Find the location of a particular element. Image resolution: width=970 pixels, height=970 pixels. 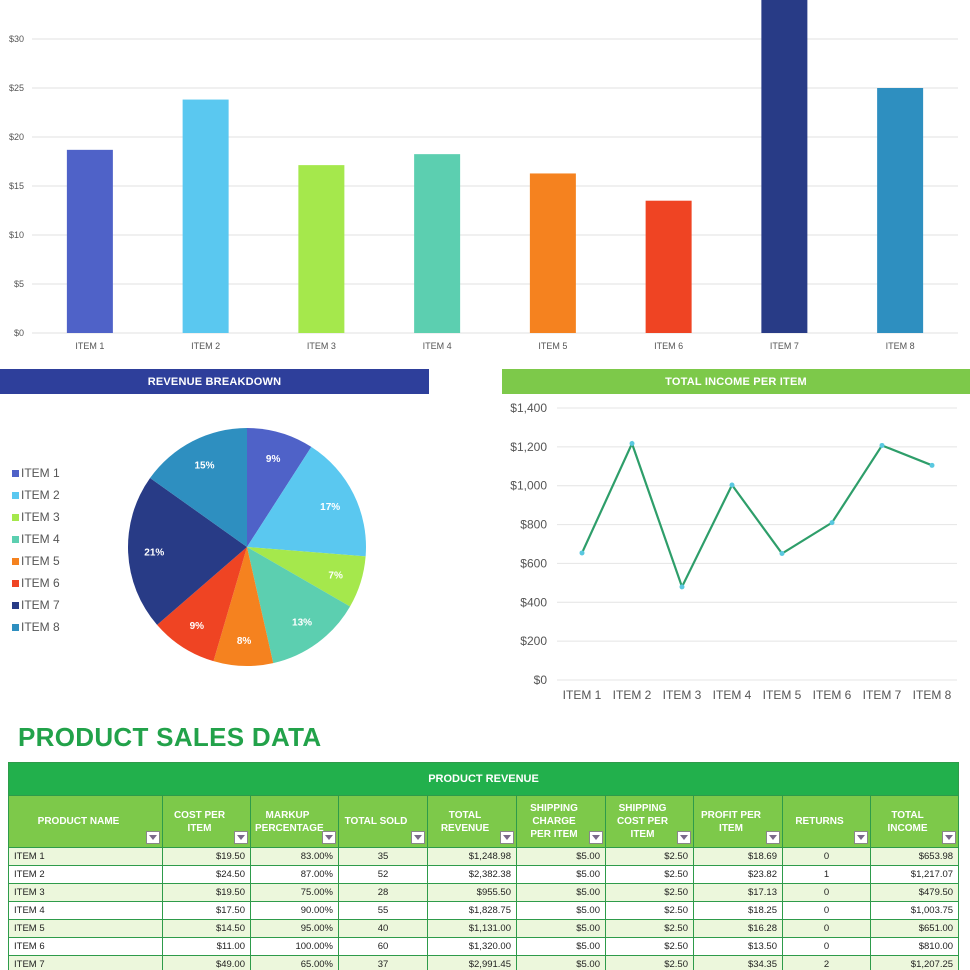

table-cell: 95.00% is located at coordinates (294, 928).